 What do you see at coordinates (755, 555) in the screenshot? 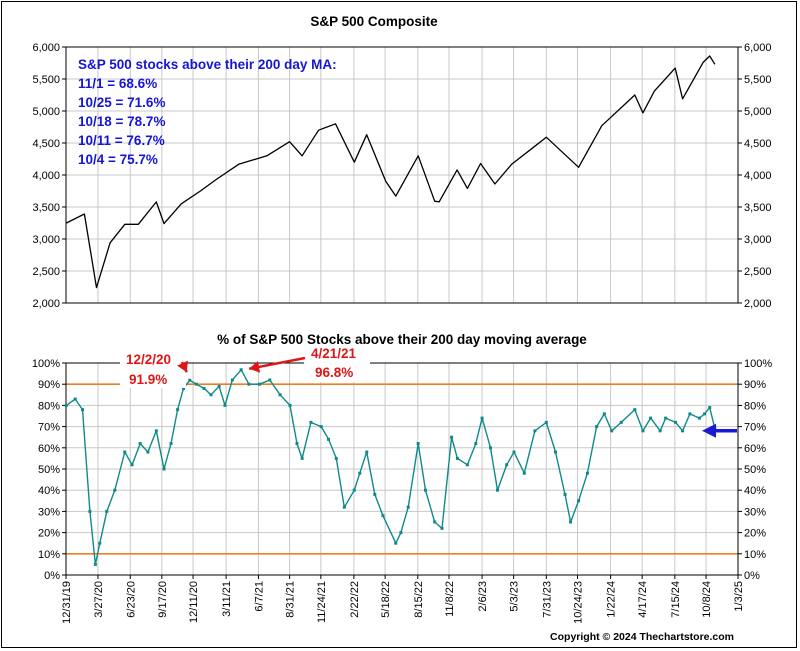
I see `bottom-right-tick-label: 10%` at bounding box center [755, 555].